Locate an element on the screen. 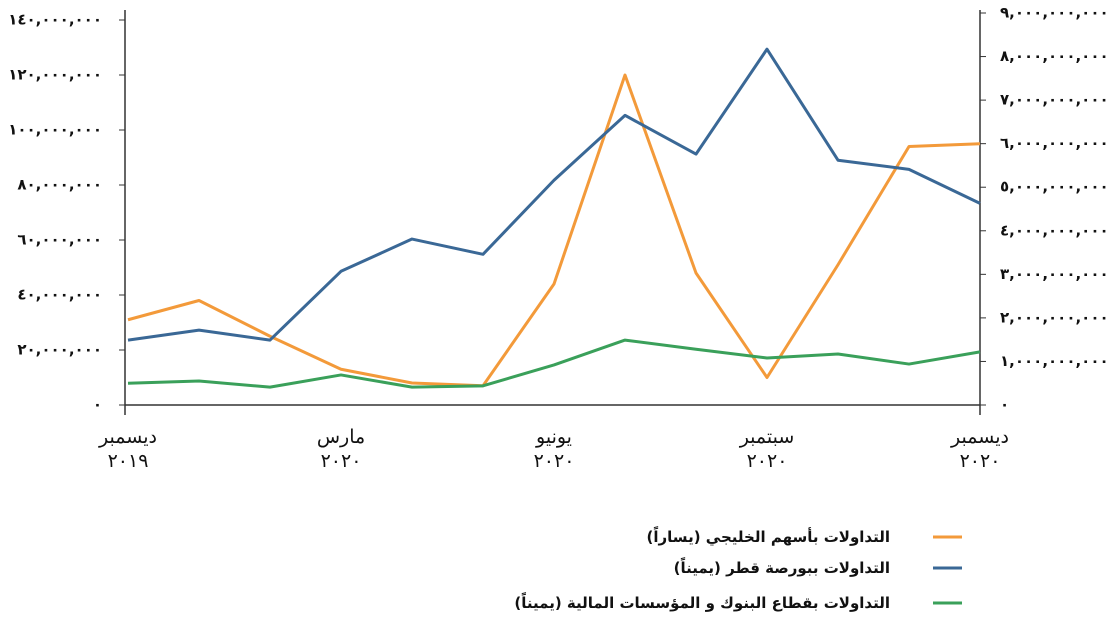 Image resolution: width=1112 pixels, height=617 pixels. y-tick-label: ١٠٠,٠٠٠,٠٠٠ is located at coordinates (55, 130).